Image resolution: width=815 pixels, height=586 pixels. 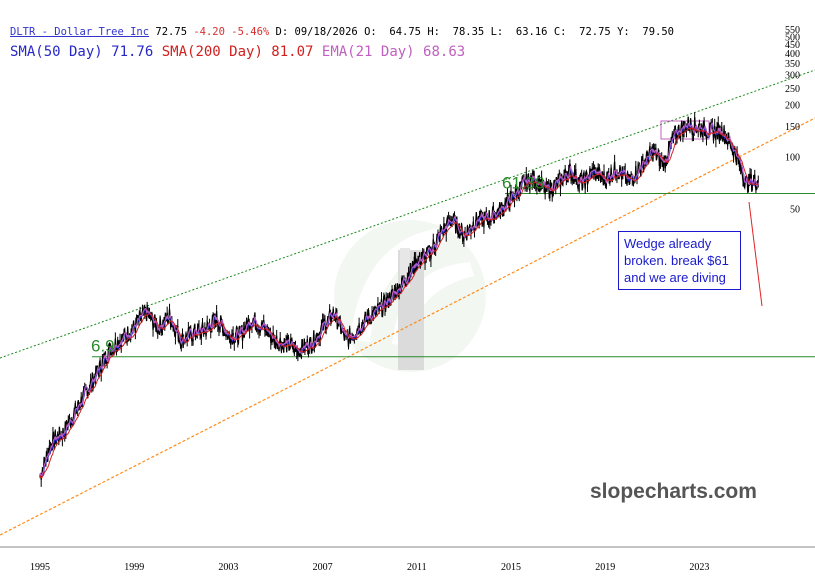 What do you see at coordinates (393, 52) in the screenshot?
I see `ema21-legend: EMA(21 Day) 68.63` at bounding box center [393, 52].